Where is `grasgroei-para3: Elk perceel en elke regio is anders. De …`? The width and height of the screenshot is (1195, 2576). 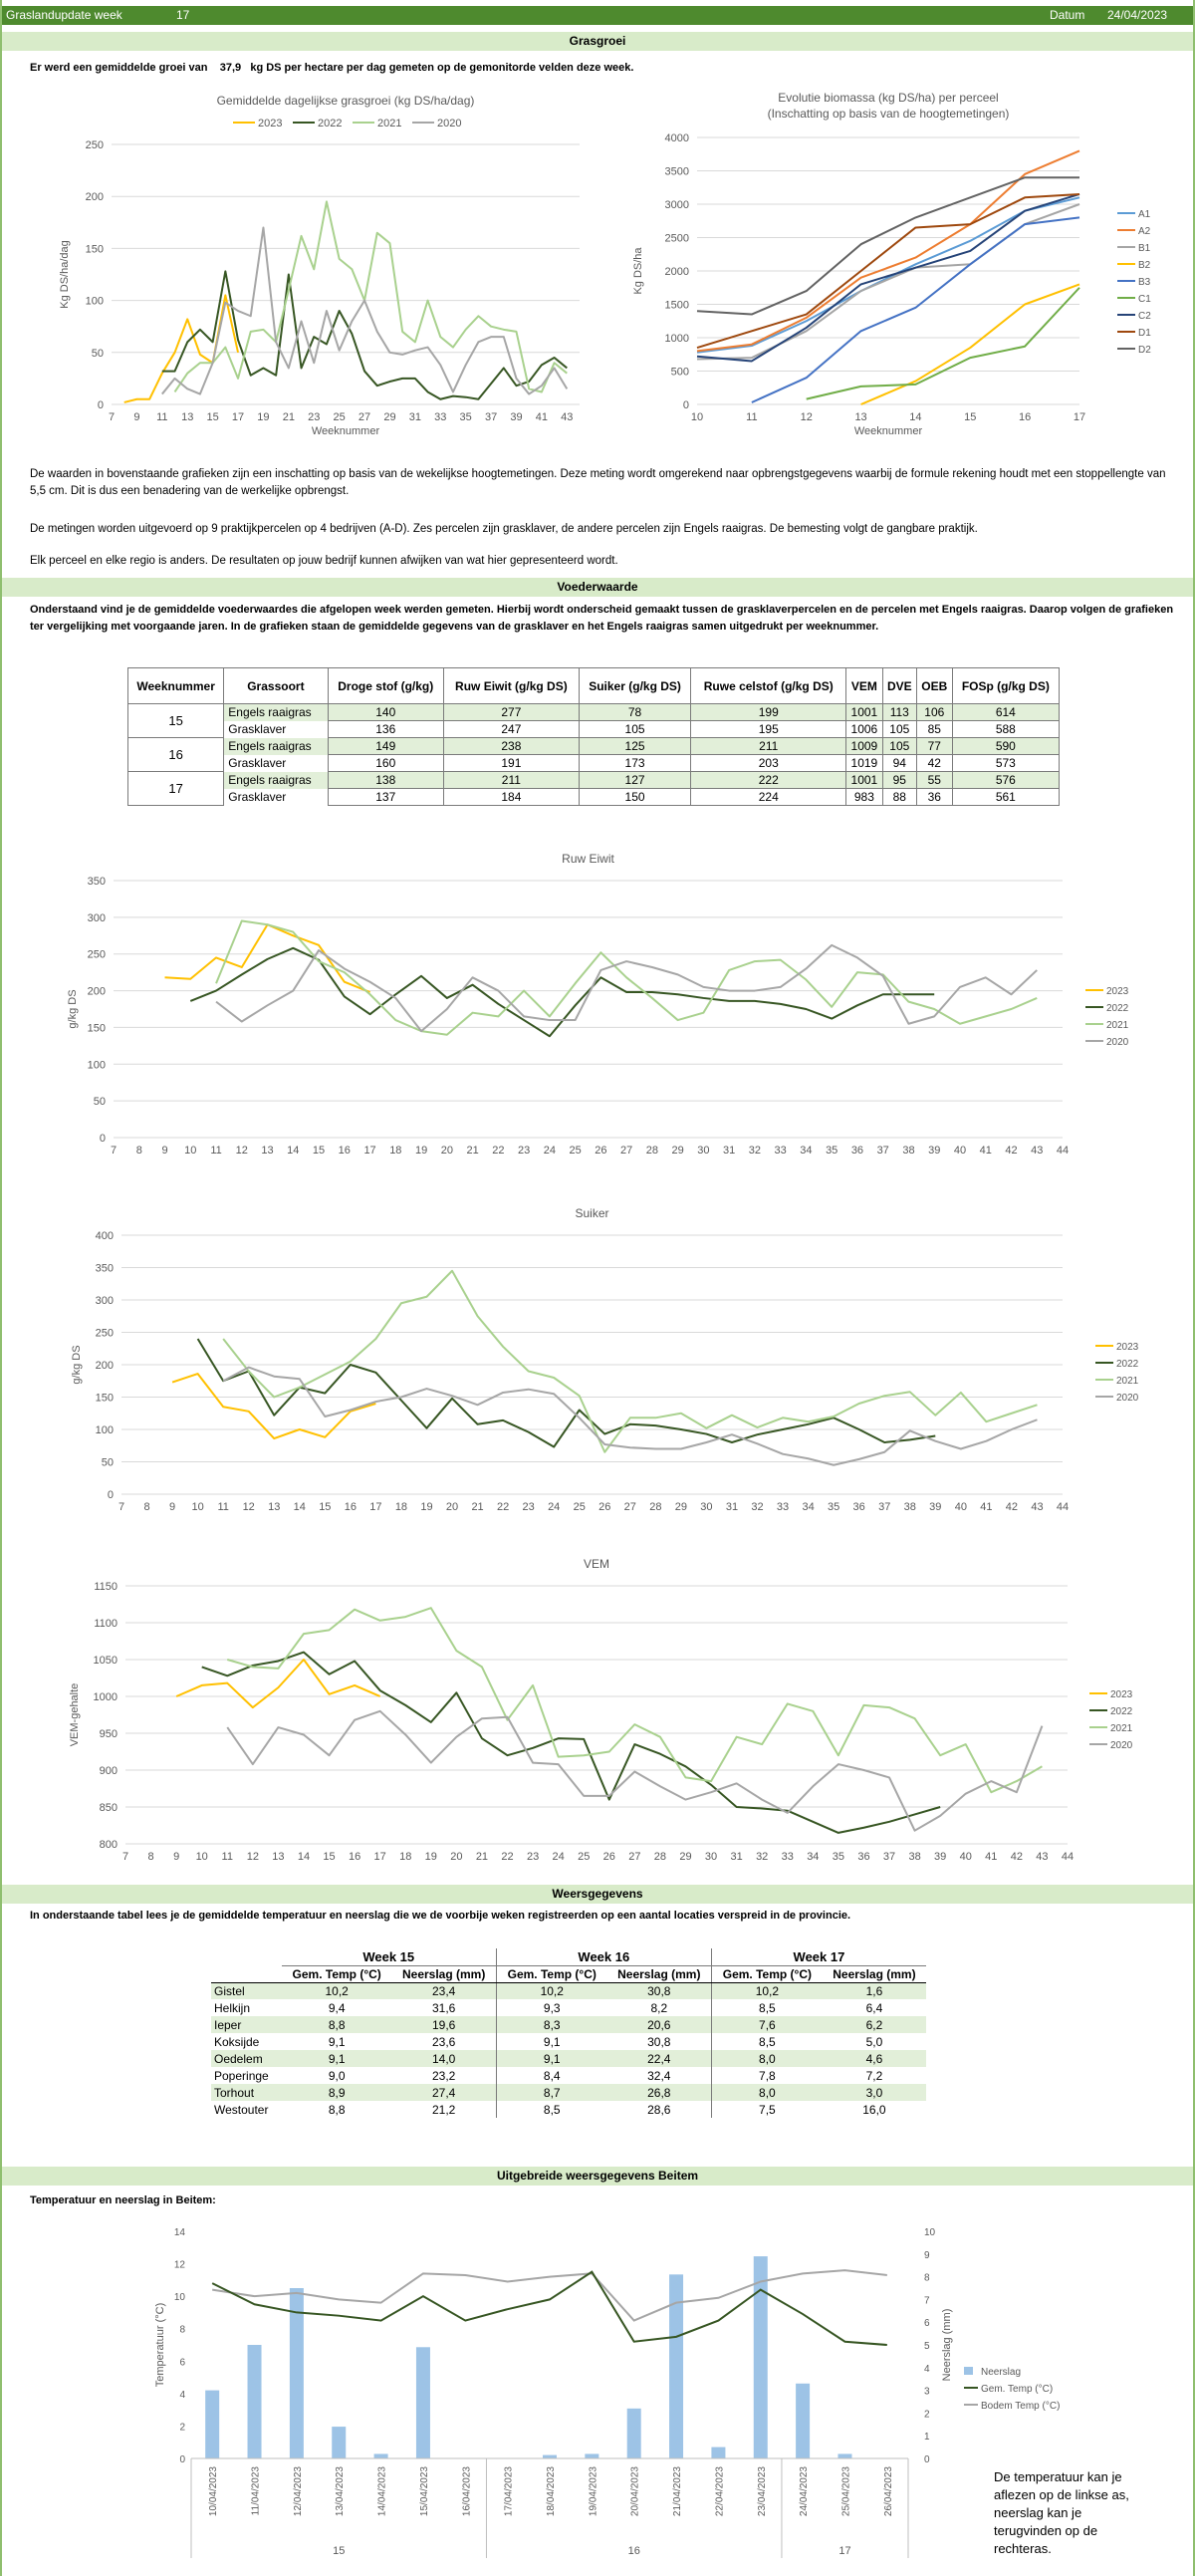
grasgroei-para3: Elk perceel en elke regio is anders. De … is located at coordinates (324, 561).